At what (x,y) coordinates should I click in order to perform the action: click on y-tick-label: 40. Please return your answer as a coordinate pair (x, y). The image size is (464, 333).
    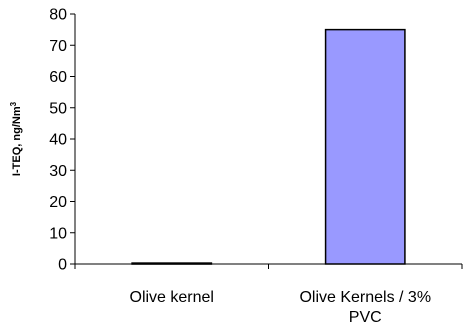
    Looking at the image, I should click on (58, 140).